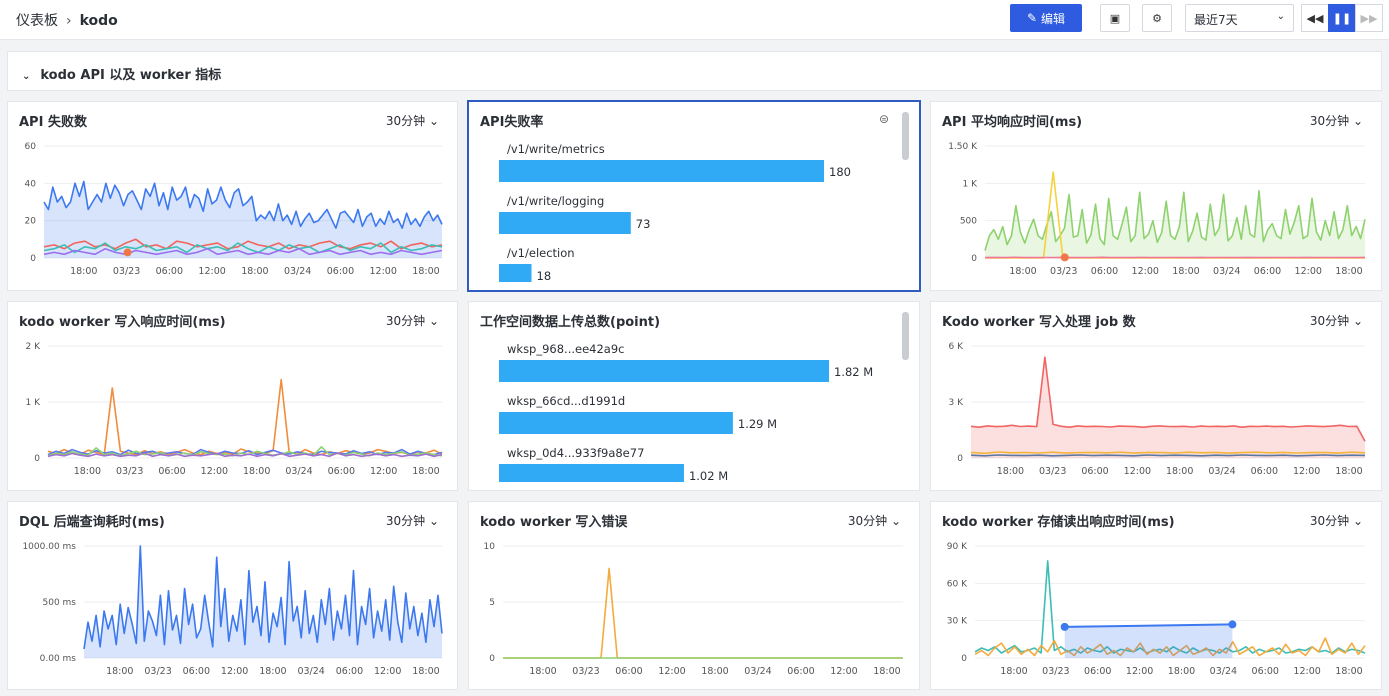 The image size is (1389, 696). What do you see at coordinates (92, 522) in the screenshot?
I see `panel-title: DQL 后端查询耗时(ms)` at bounding box center [92, 522].